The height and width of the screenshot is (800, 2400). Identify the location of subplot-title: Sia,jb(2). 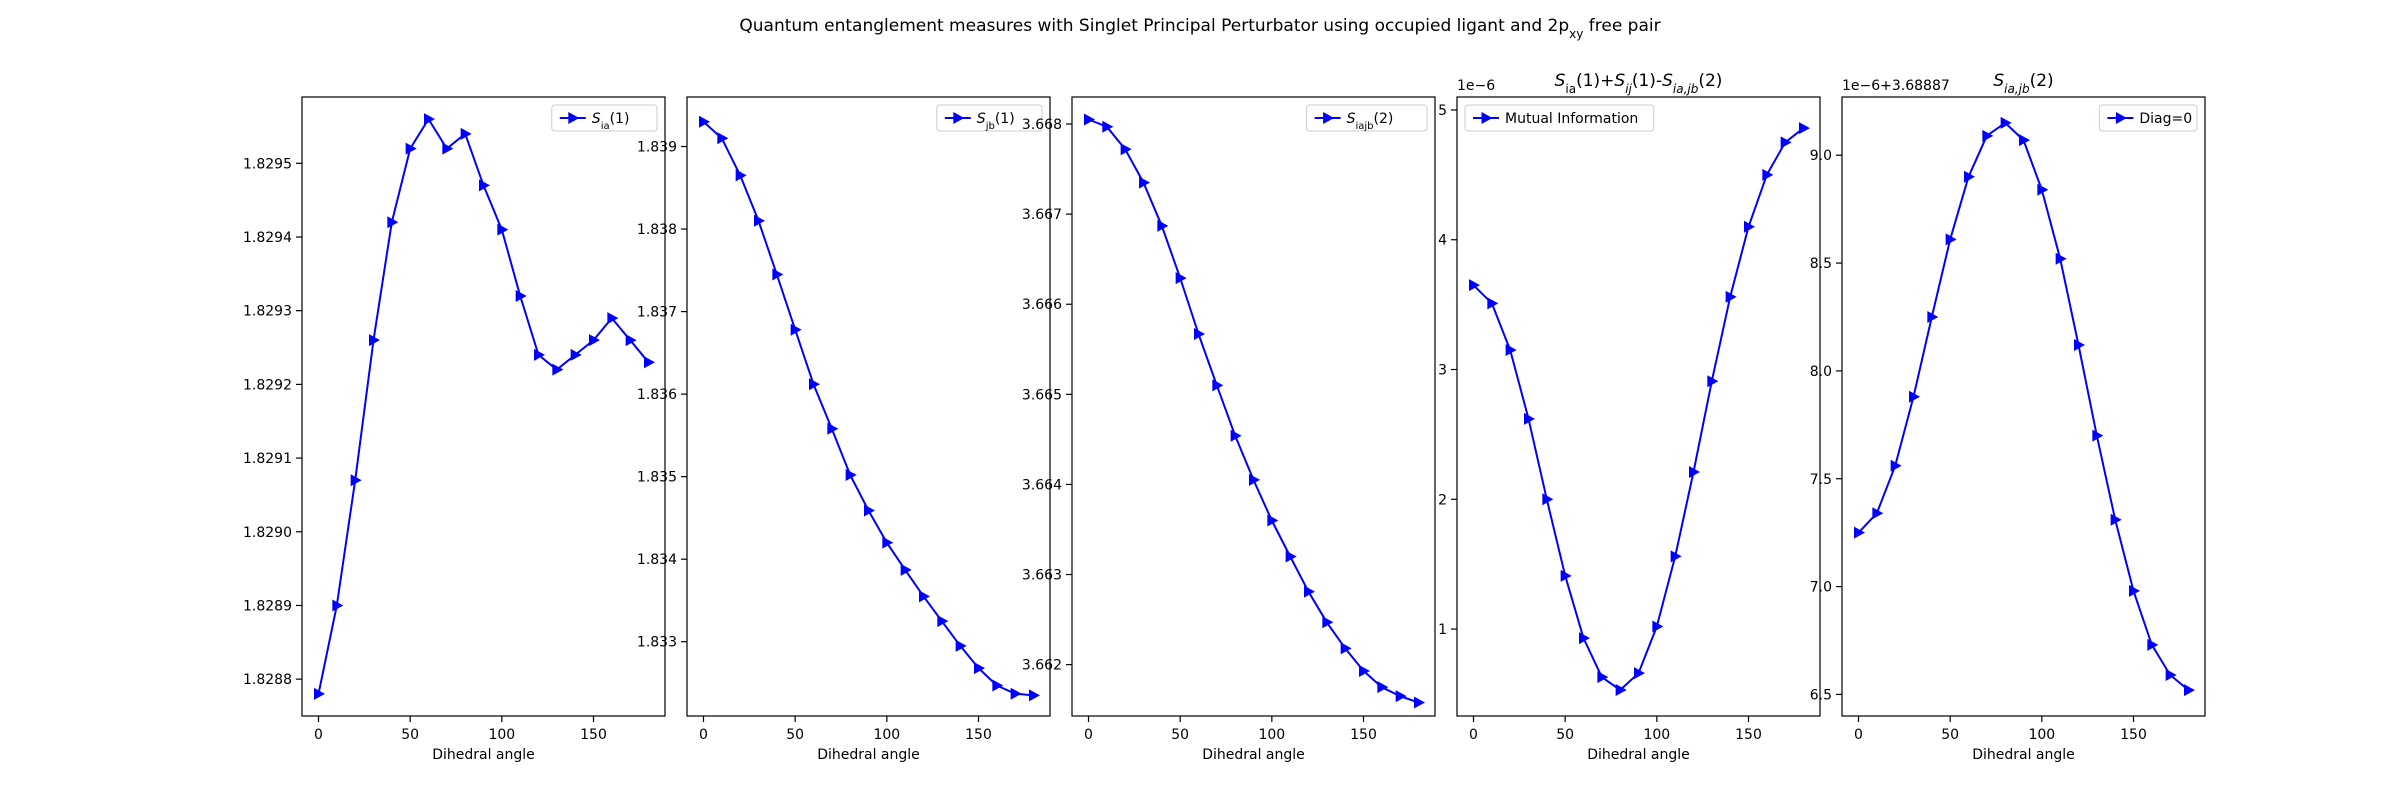
(2023, 83).